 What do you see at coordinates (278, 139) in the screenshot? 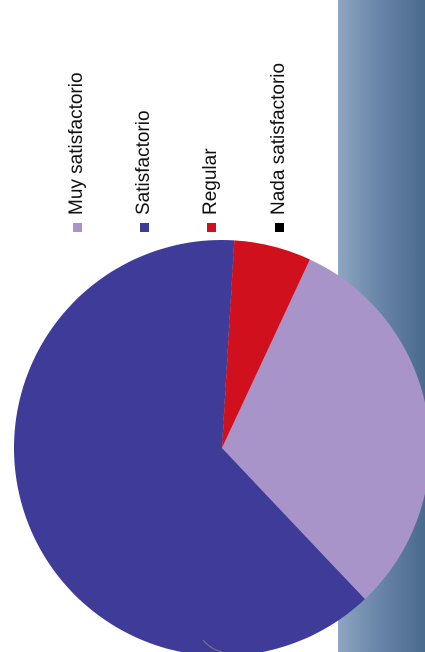
I see `legend-label: Nada satisfactorio` at bounding box center [278, 139].